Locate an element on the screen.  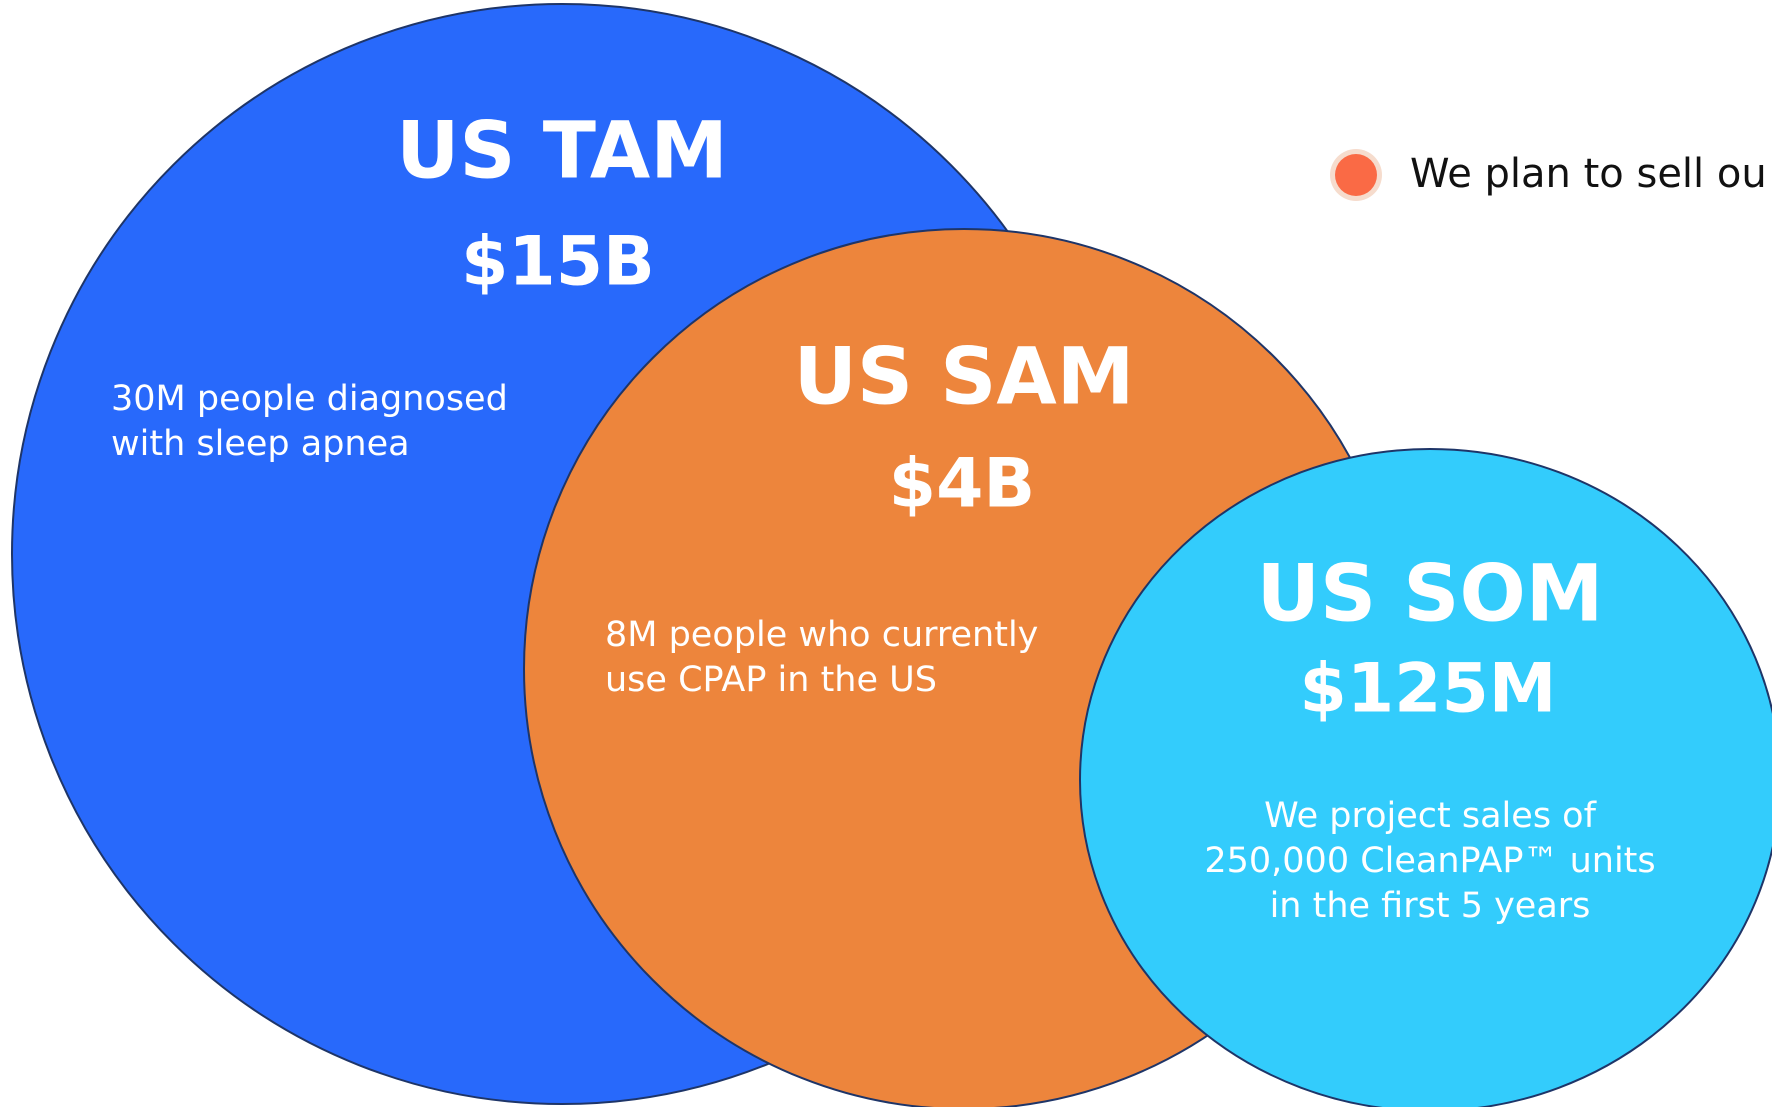
circle-description: 8M people who currently is located at coordinates (821, 635).